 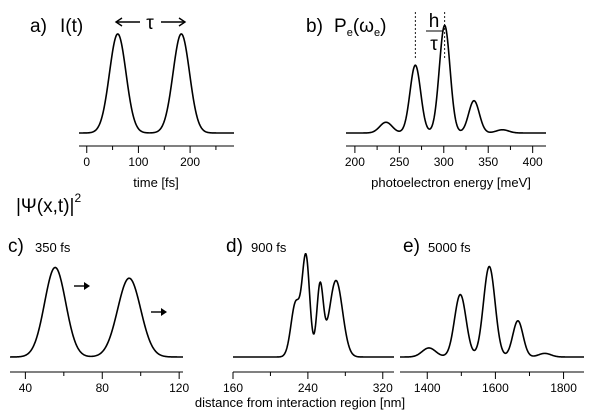 What do you see at coordinates (411, 246) in the screenshot?
I see `panel-e-label: e)` at bounding box center [411, 246].